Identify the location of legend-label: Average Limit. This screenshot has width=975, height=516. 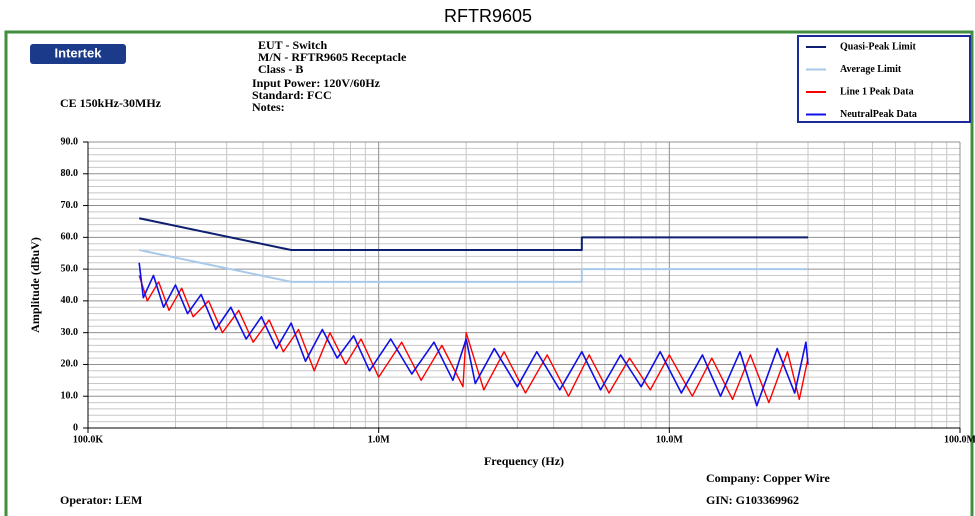
(871, 69).